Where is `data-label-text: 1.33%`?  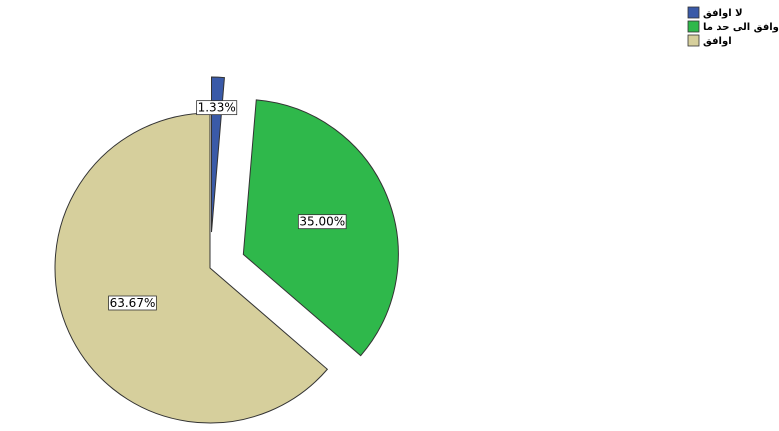
data-label-text: 1.33% is located at coordinates (217, 108).